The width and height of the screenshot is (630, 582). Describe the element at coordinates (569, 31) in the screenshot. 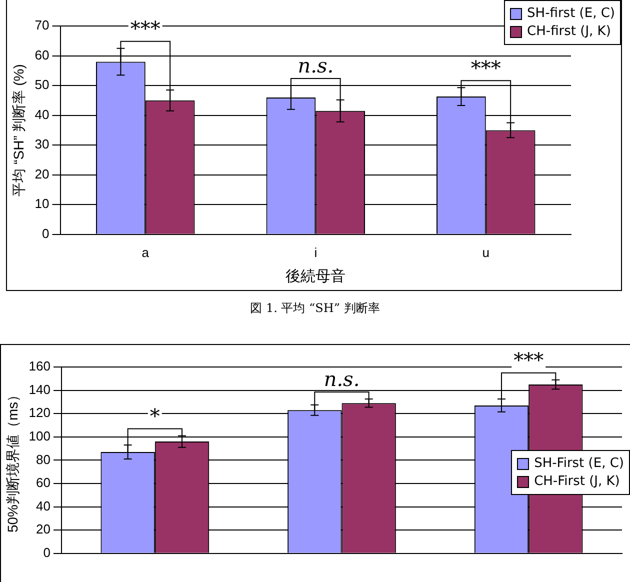

I see `legend-label: CH-first (J, K)` at that location.